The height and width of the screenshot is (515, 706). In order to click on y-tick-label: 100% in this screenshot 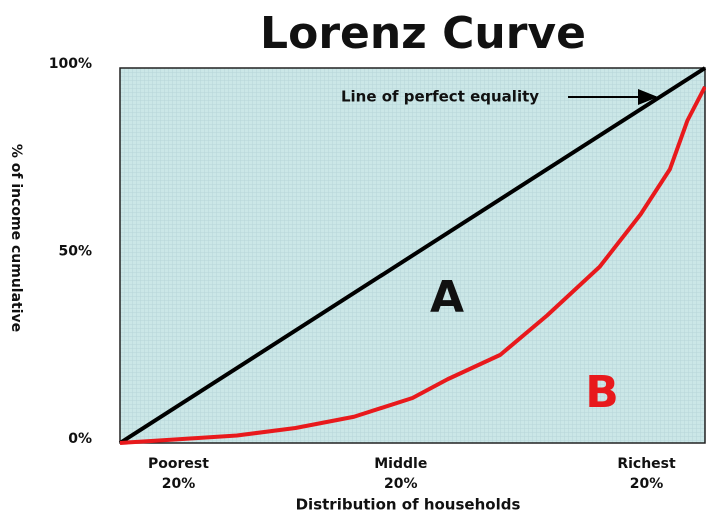, I will do `click(70, 64)`.